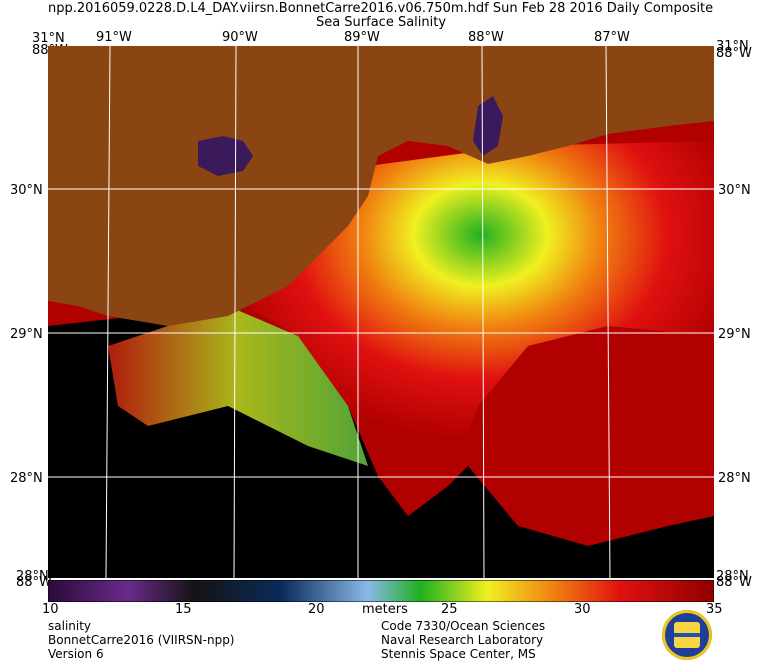  What do you see at coordinates (582, 609) in the screenshot?
I see `colorbar-tick-30: 30` at bounding box center [582, 609].